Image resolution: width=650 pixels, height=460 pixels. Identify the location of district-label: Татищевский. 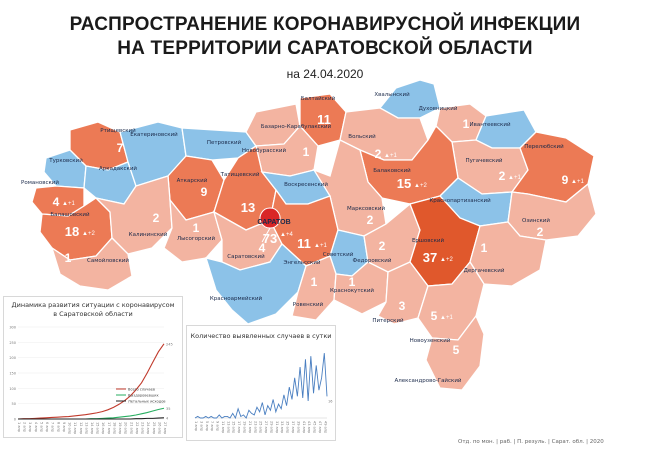
(240, 174).